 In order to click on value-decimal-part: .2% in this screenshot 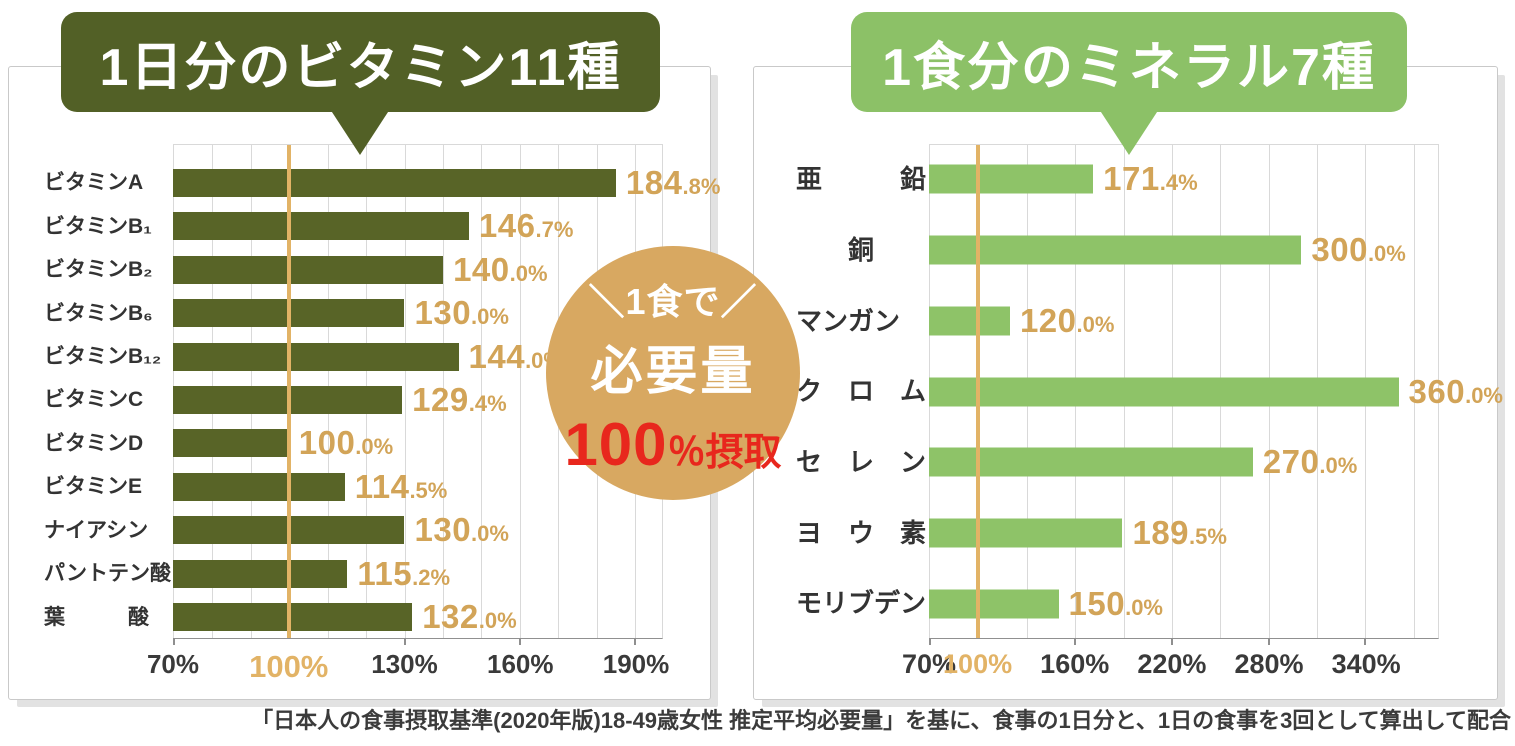, I will do `click(431, 577)`.